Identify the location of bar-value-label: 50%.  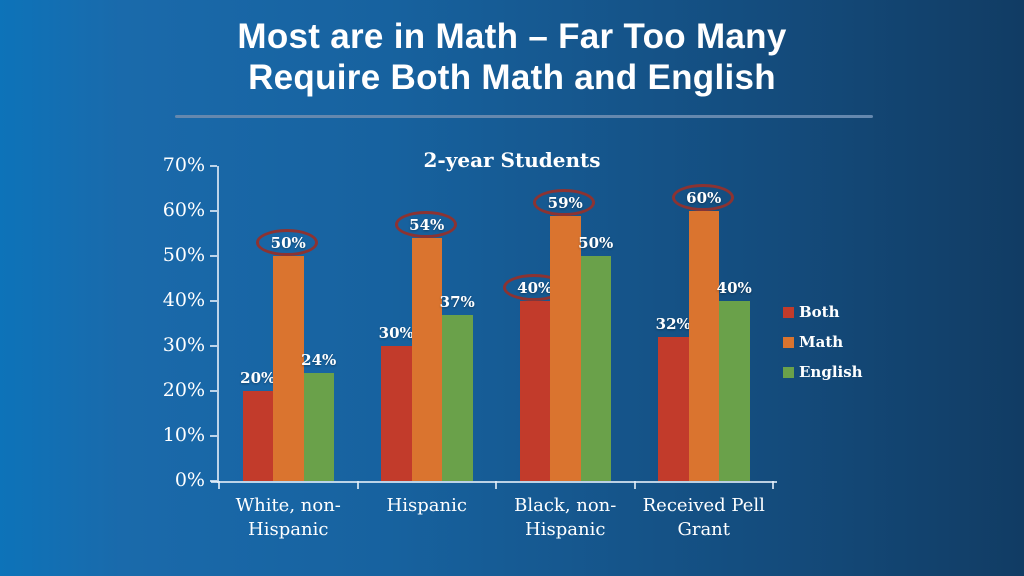
(596, 243).